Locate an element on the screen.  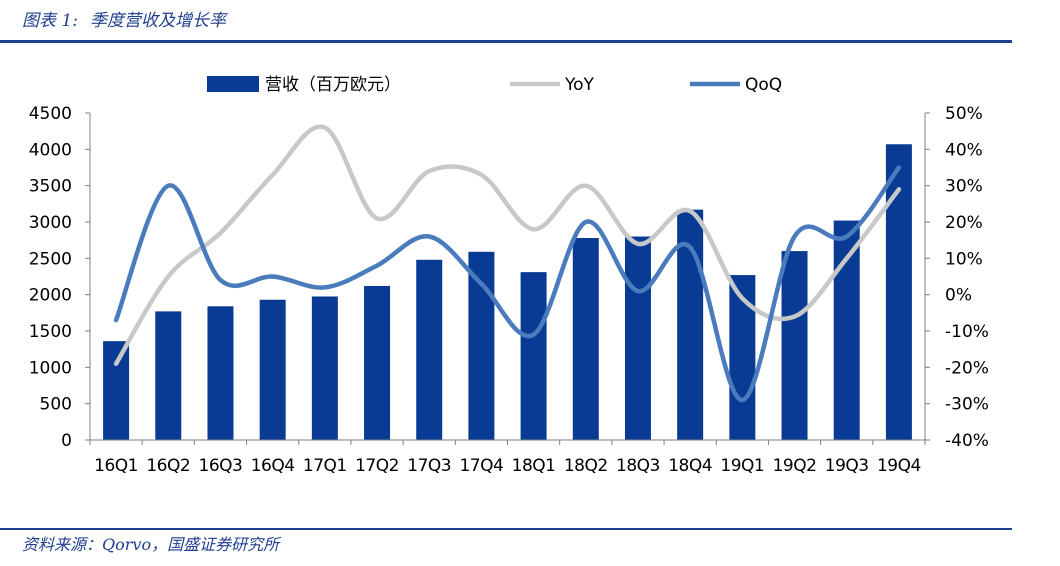
bar-18Q1 is located at coordinates (533, 356).